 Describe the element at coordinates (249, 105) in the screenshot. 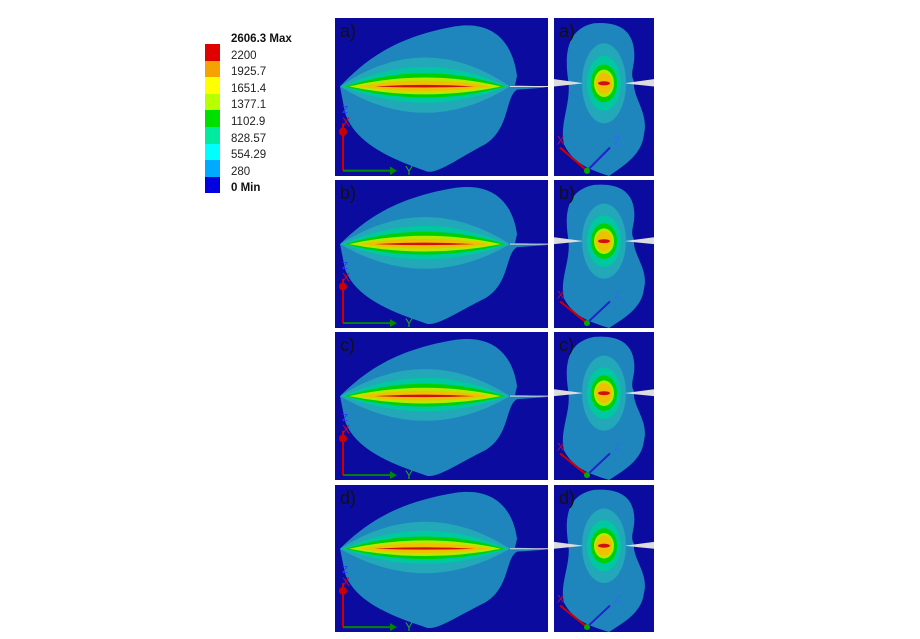

I see `legend-label: 1377.1` at that location.